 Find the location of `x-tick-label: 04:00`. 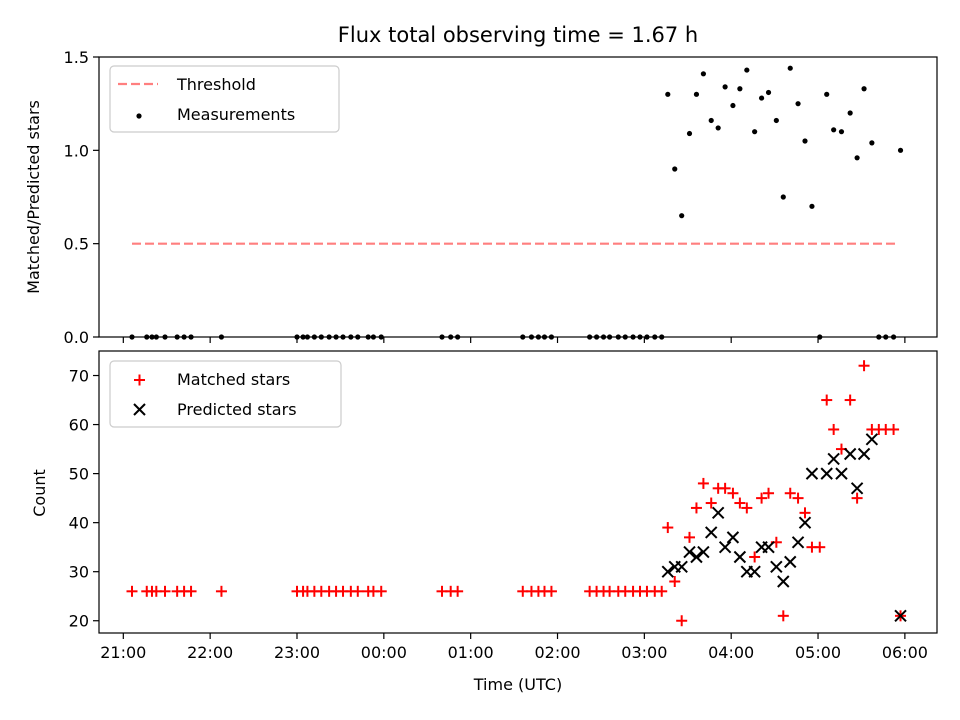

x-tick-label: 04:00 is located at coordinates (731, 652).